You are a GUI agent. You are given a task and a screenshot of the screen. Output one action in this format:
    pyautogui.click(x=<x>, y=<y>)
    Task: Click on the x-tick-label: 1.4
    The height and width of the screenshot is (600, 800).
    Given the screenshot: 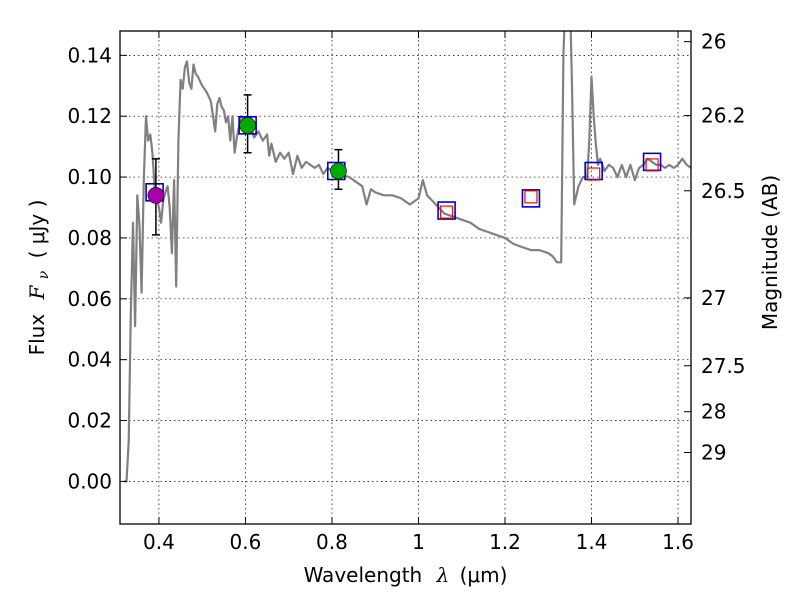 What is the action you would take?
    pyautogui.click(x=592, y=542)
    